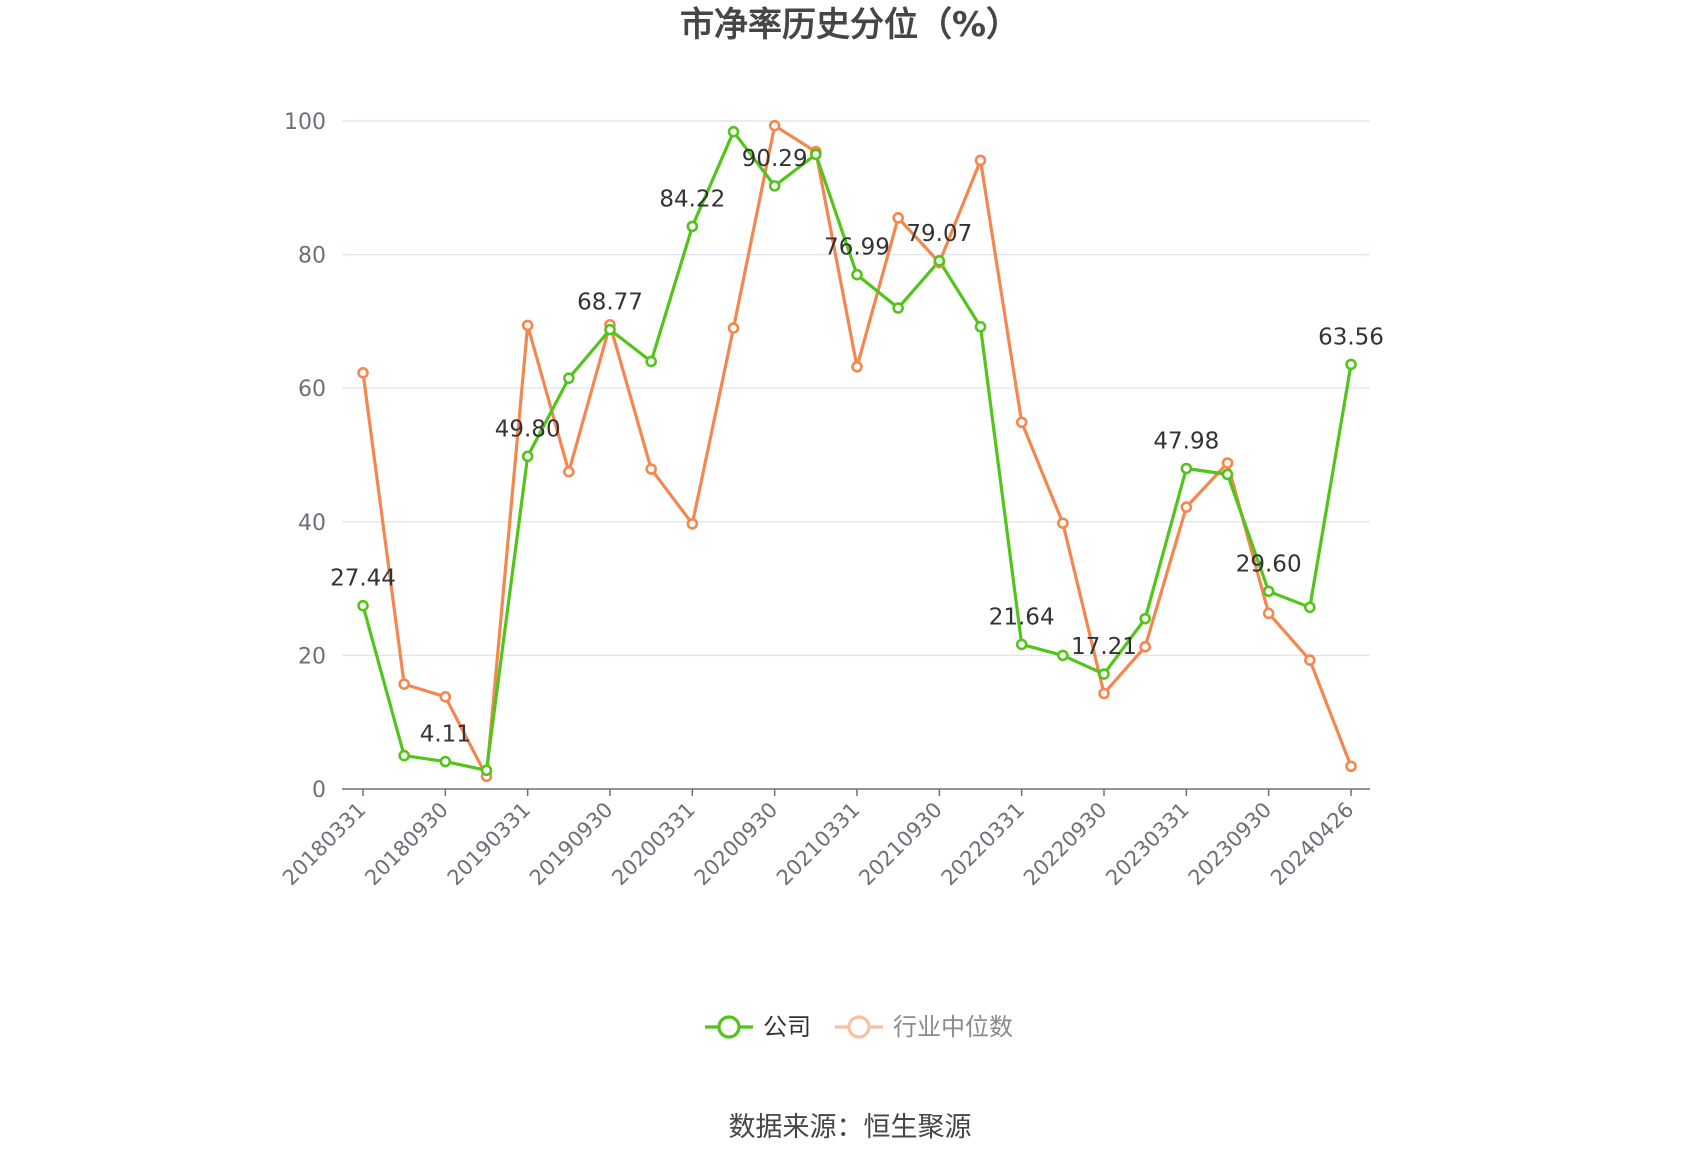  I want to click on legend-label: 行业中位数, so click(953, 1027).